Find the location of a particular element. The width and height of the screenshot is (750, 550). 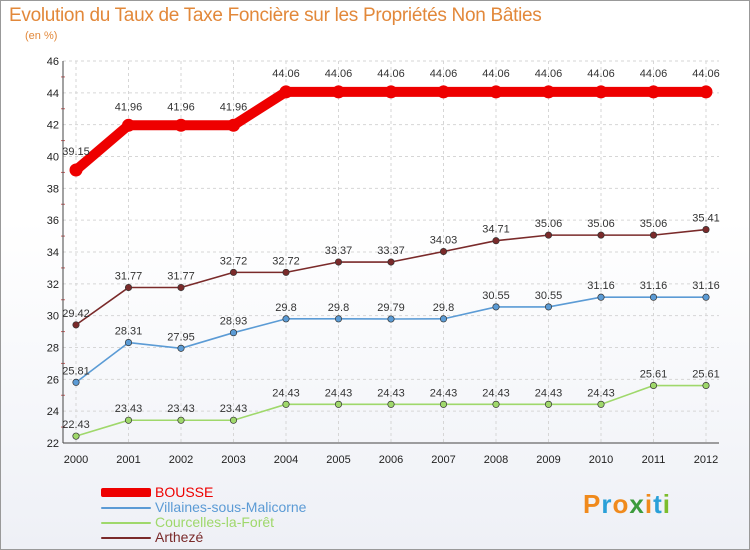

data-label: 41.96 is located at coordinates (181, 107).